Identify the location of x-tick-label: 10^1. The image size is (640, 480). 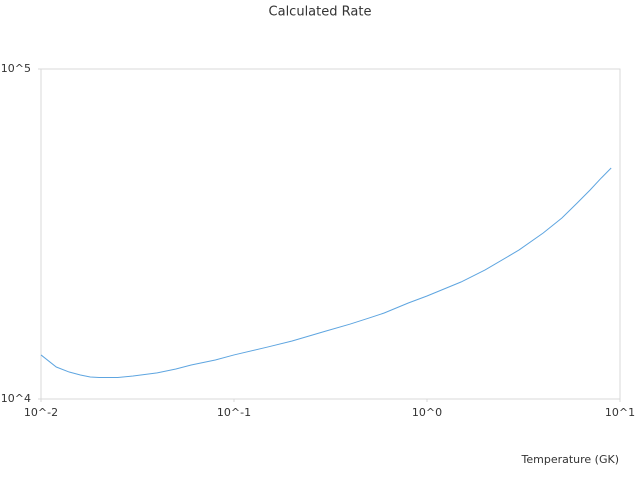
(620, 412).